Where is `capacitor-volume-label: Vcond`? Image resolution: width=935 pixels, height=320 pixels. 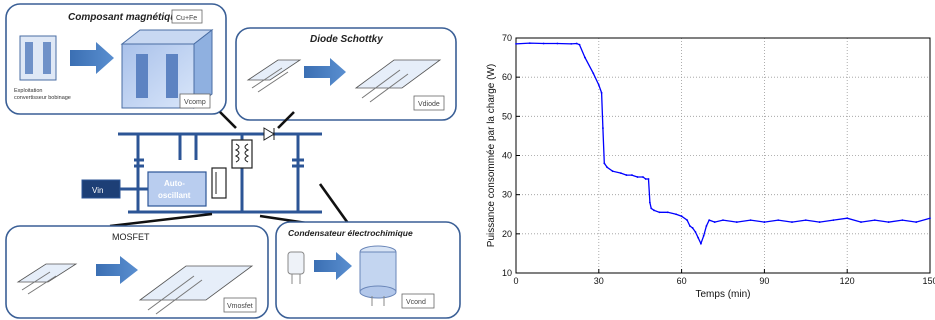 capacitor-volume-label: Vcond is located at coordinates (416, 302).